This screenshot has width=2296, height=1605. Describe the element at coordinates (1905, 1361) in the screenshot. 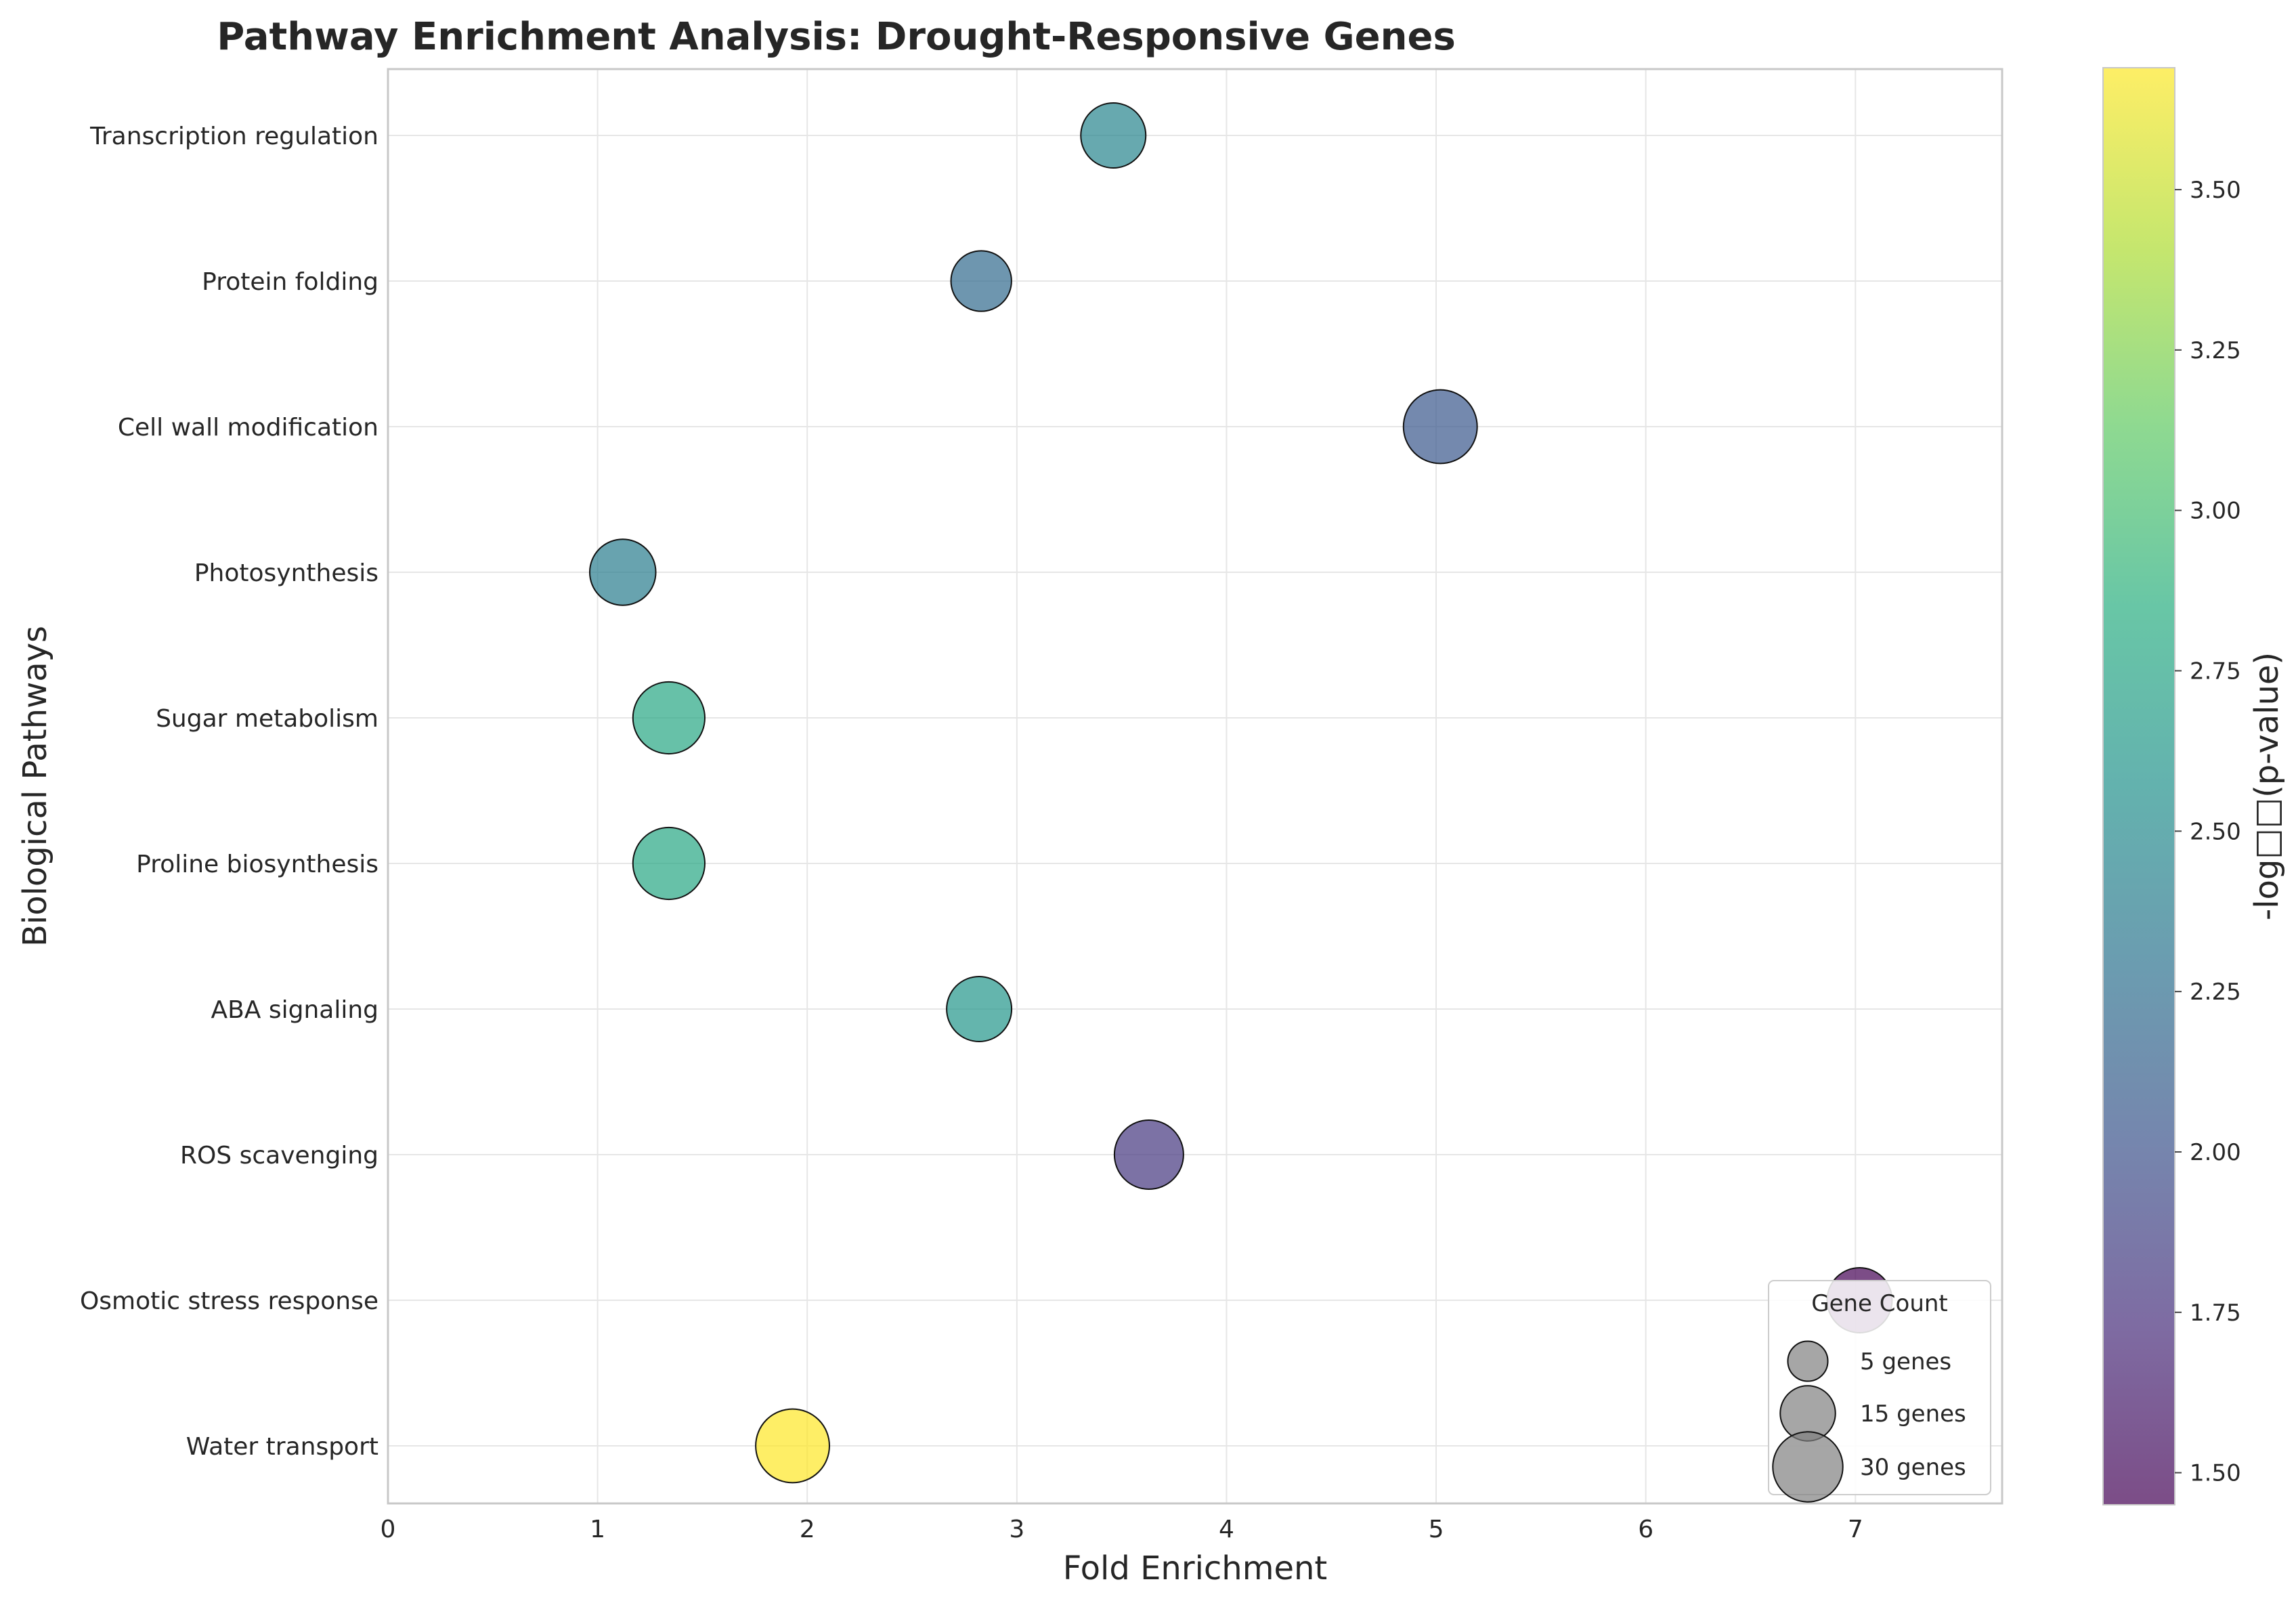

I see `legend-label: 5 genes` at that location.